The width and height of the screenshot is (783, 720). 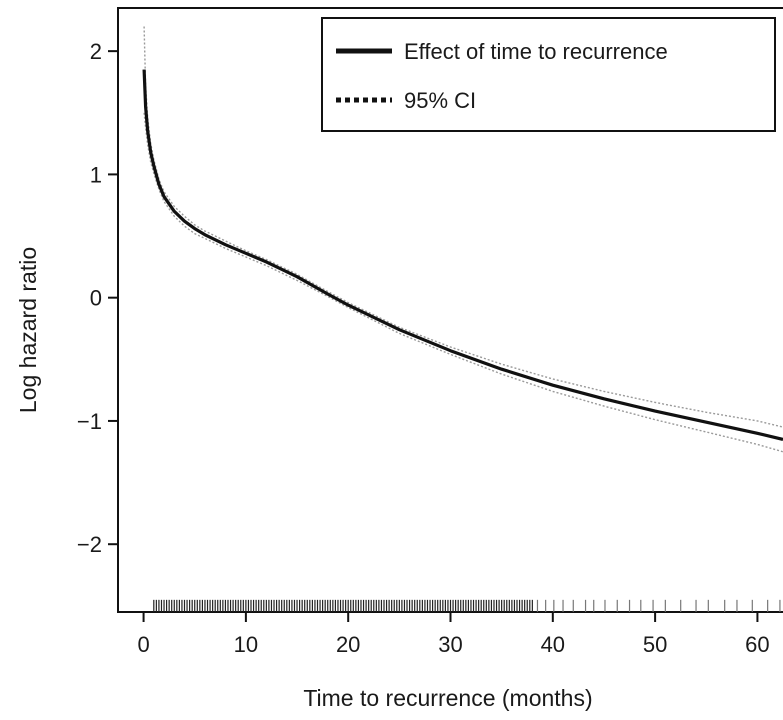 I want to click on x-tick-label: 50, so click(x=655, y=644).